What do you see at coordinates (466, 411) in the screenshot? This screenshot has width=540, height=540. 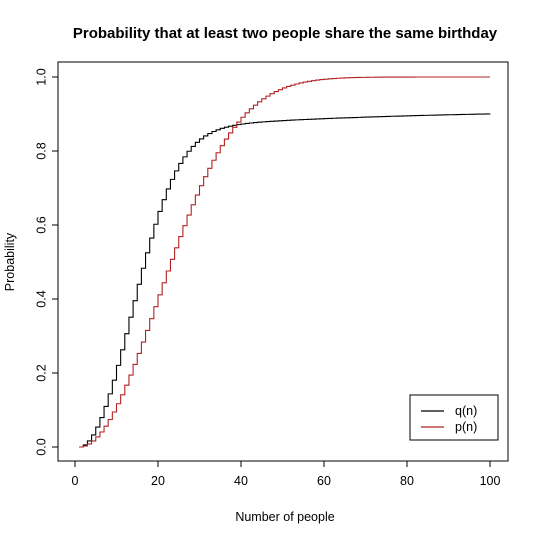 I see `legend-label: q(n)` at bounding box center [466, 411].